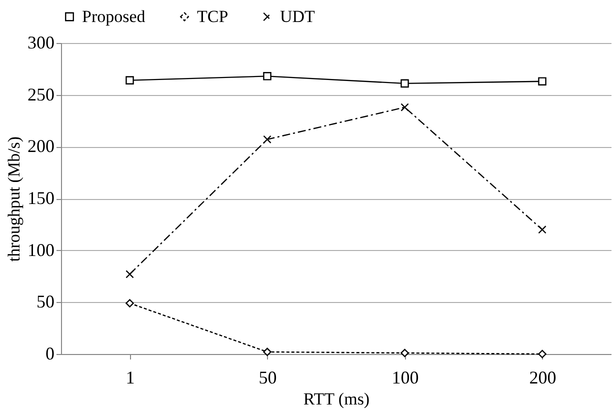 This screenshot has width=616, height=412. I want to click on y-tick-label: 300, so click(41, 42).